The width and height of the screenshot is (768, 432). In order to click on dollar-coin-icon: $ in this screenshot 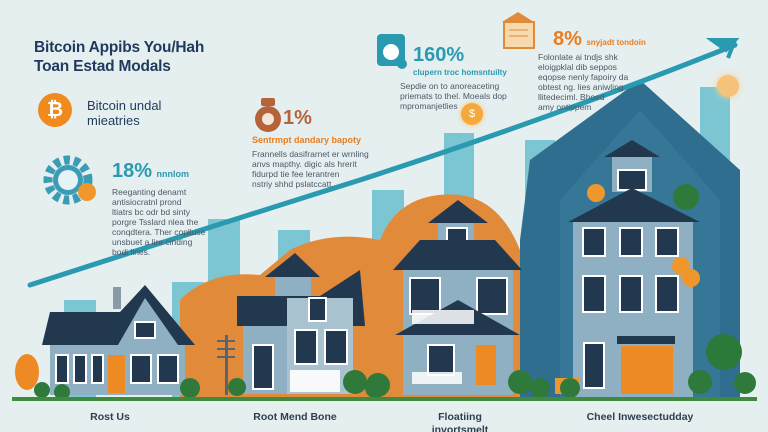, I will do `click(472, 114)`.